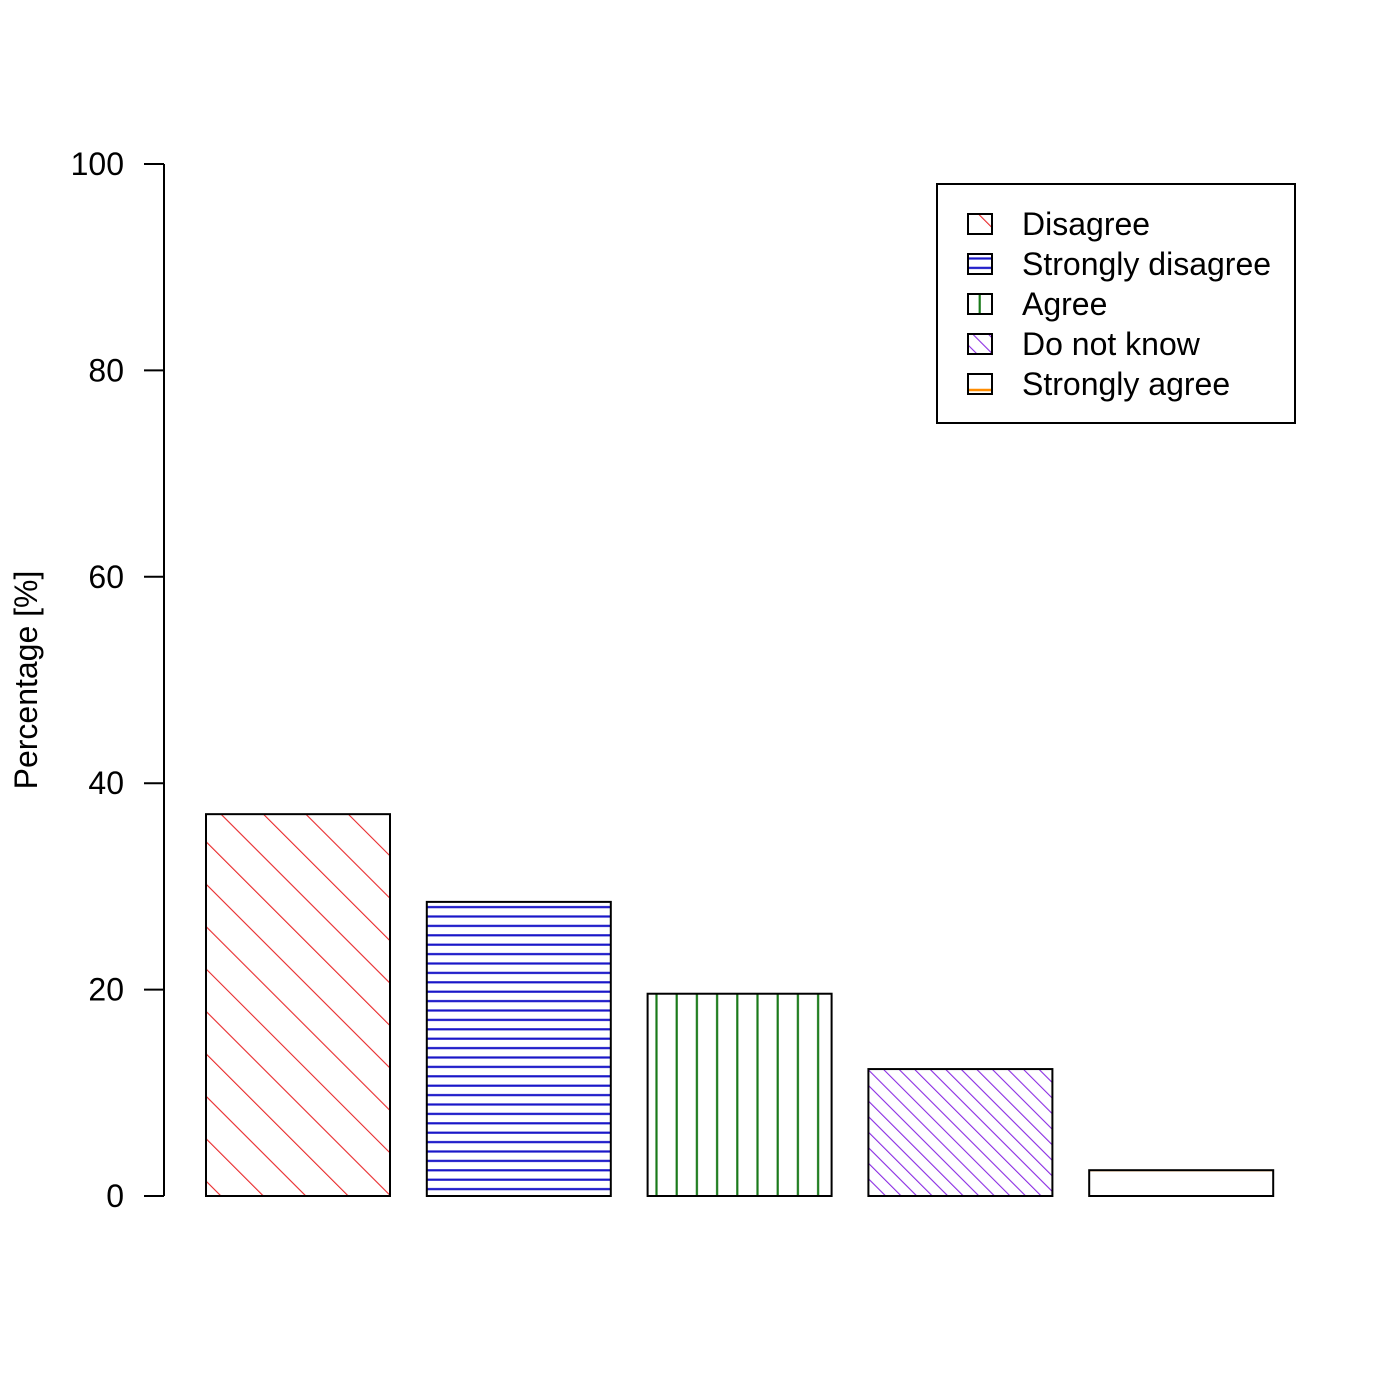  I want to click on legend-label: Disagree, so click(1086, 224).